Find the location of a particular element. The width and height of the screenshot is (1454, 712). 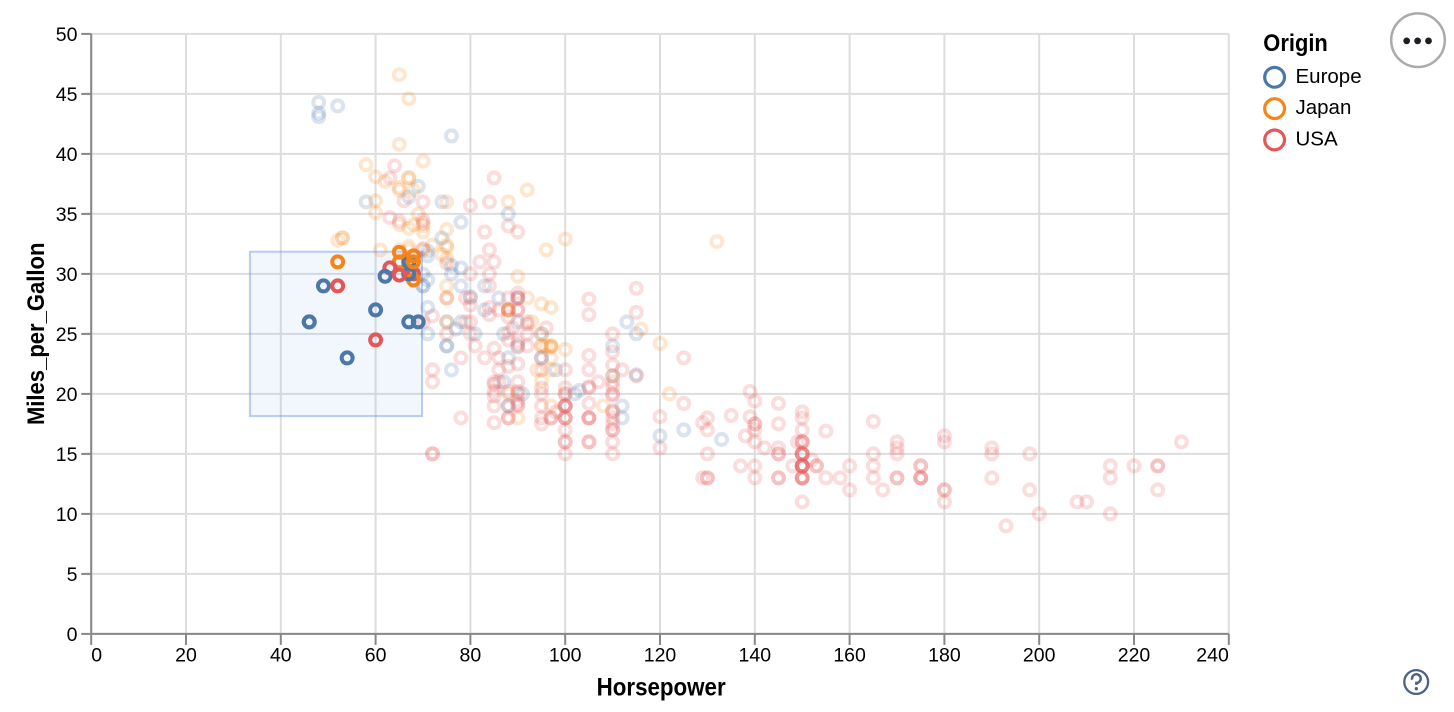

svg-text: Origin is located at coordinates (1295, 43).